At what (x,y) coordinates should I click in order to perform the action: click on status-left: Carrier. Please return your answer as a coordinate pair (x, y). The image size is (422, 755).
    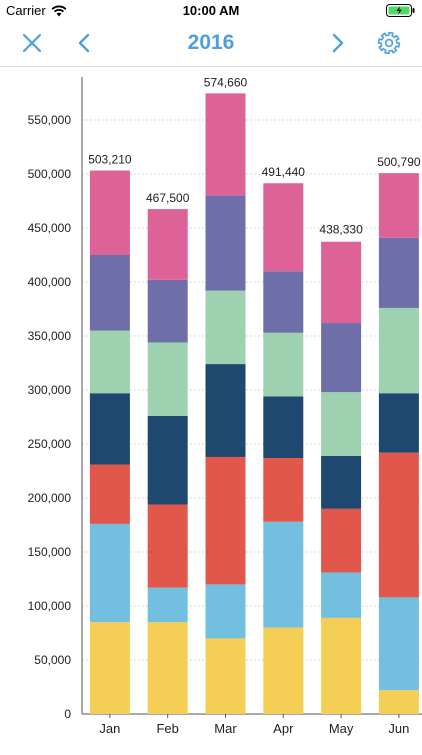
    Looking at the image, I should click on (36, 10).